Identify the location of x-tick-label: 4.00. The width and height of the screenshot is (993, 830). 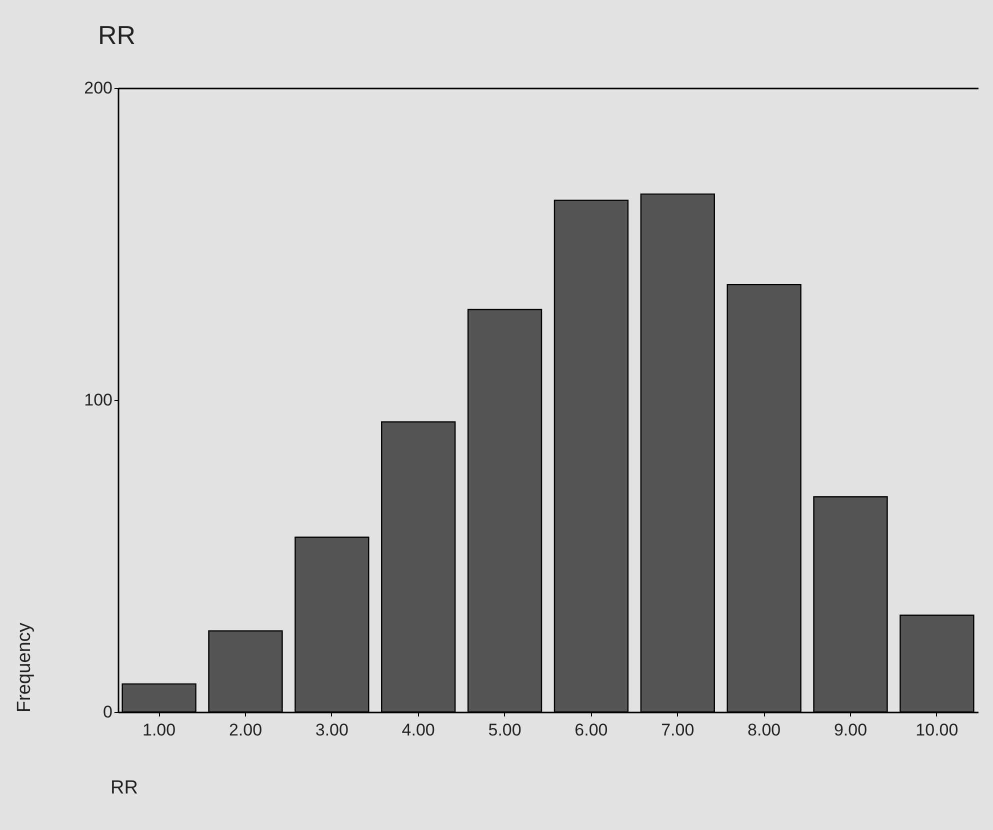
(418, 730).